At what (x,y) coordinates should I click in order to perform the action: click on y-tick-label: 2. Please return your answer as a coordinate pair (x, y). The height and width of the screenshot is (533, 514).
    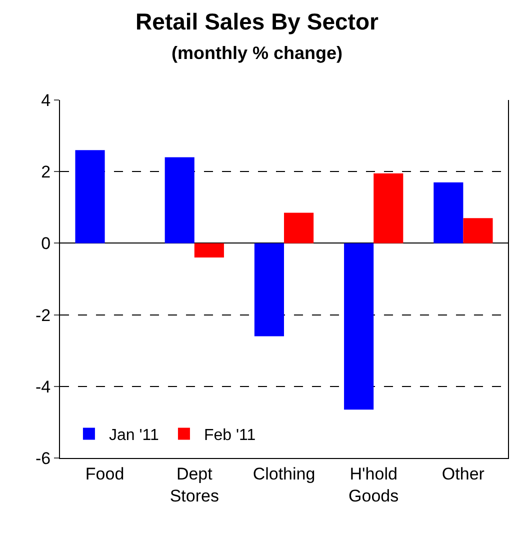
    Looking at the image, I should click on (46, 172).